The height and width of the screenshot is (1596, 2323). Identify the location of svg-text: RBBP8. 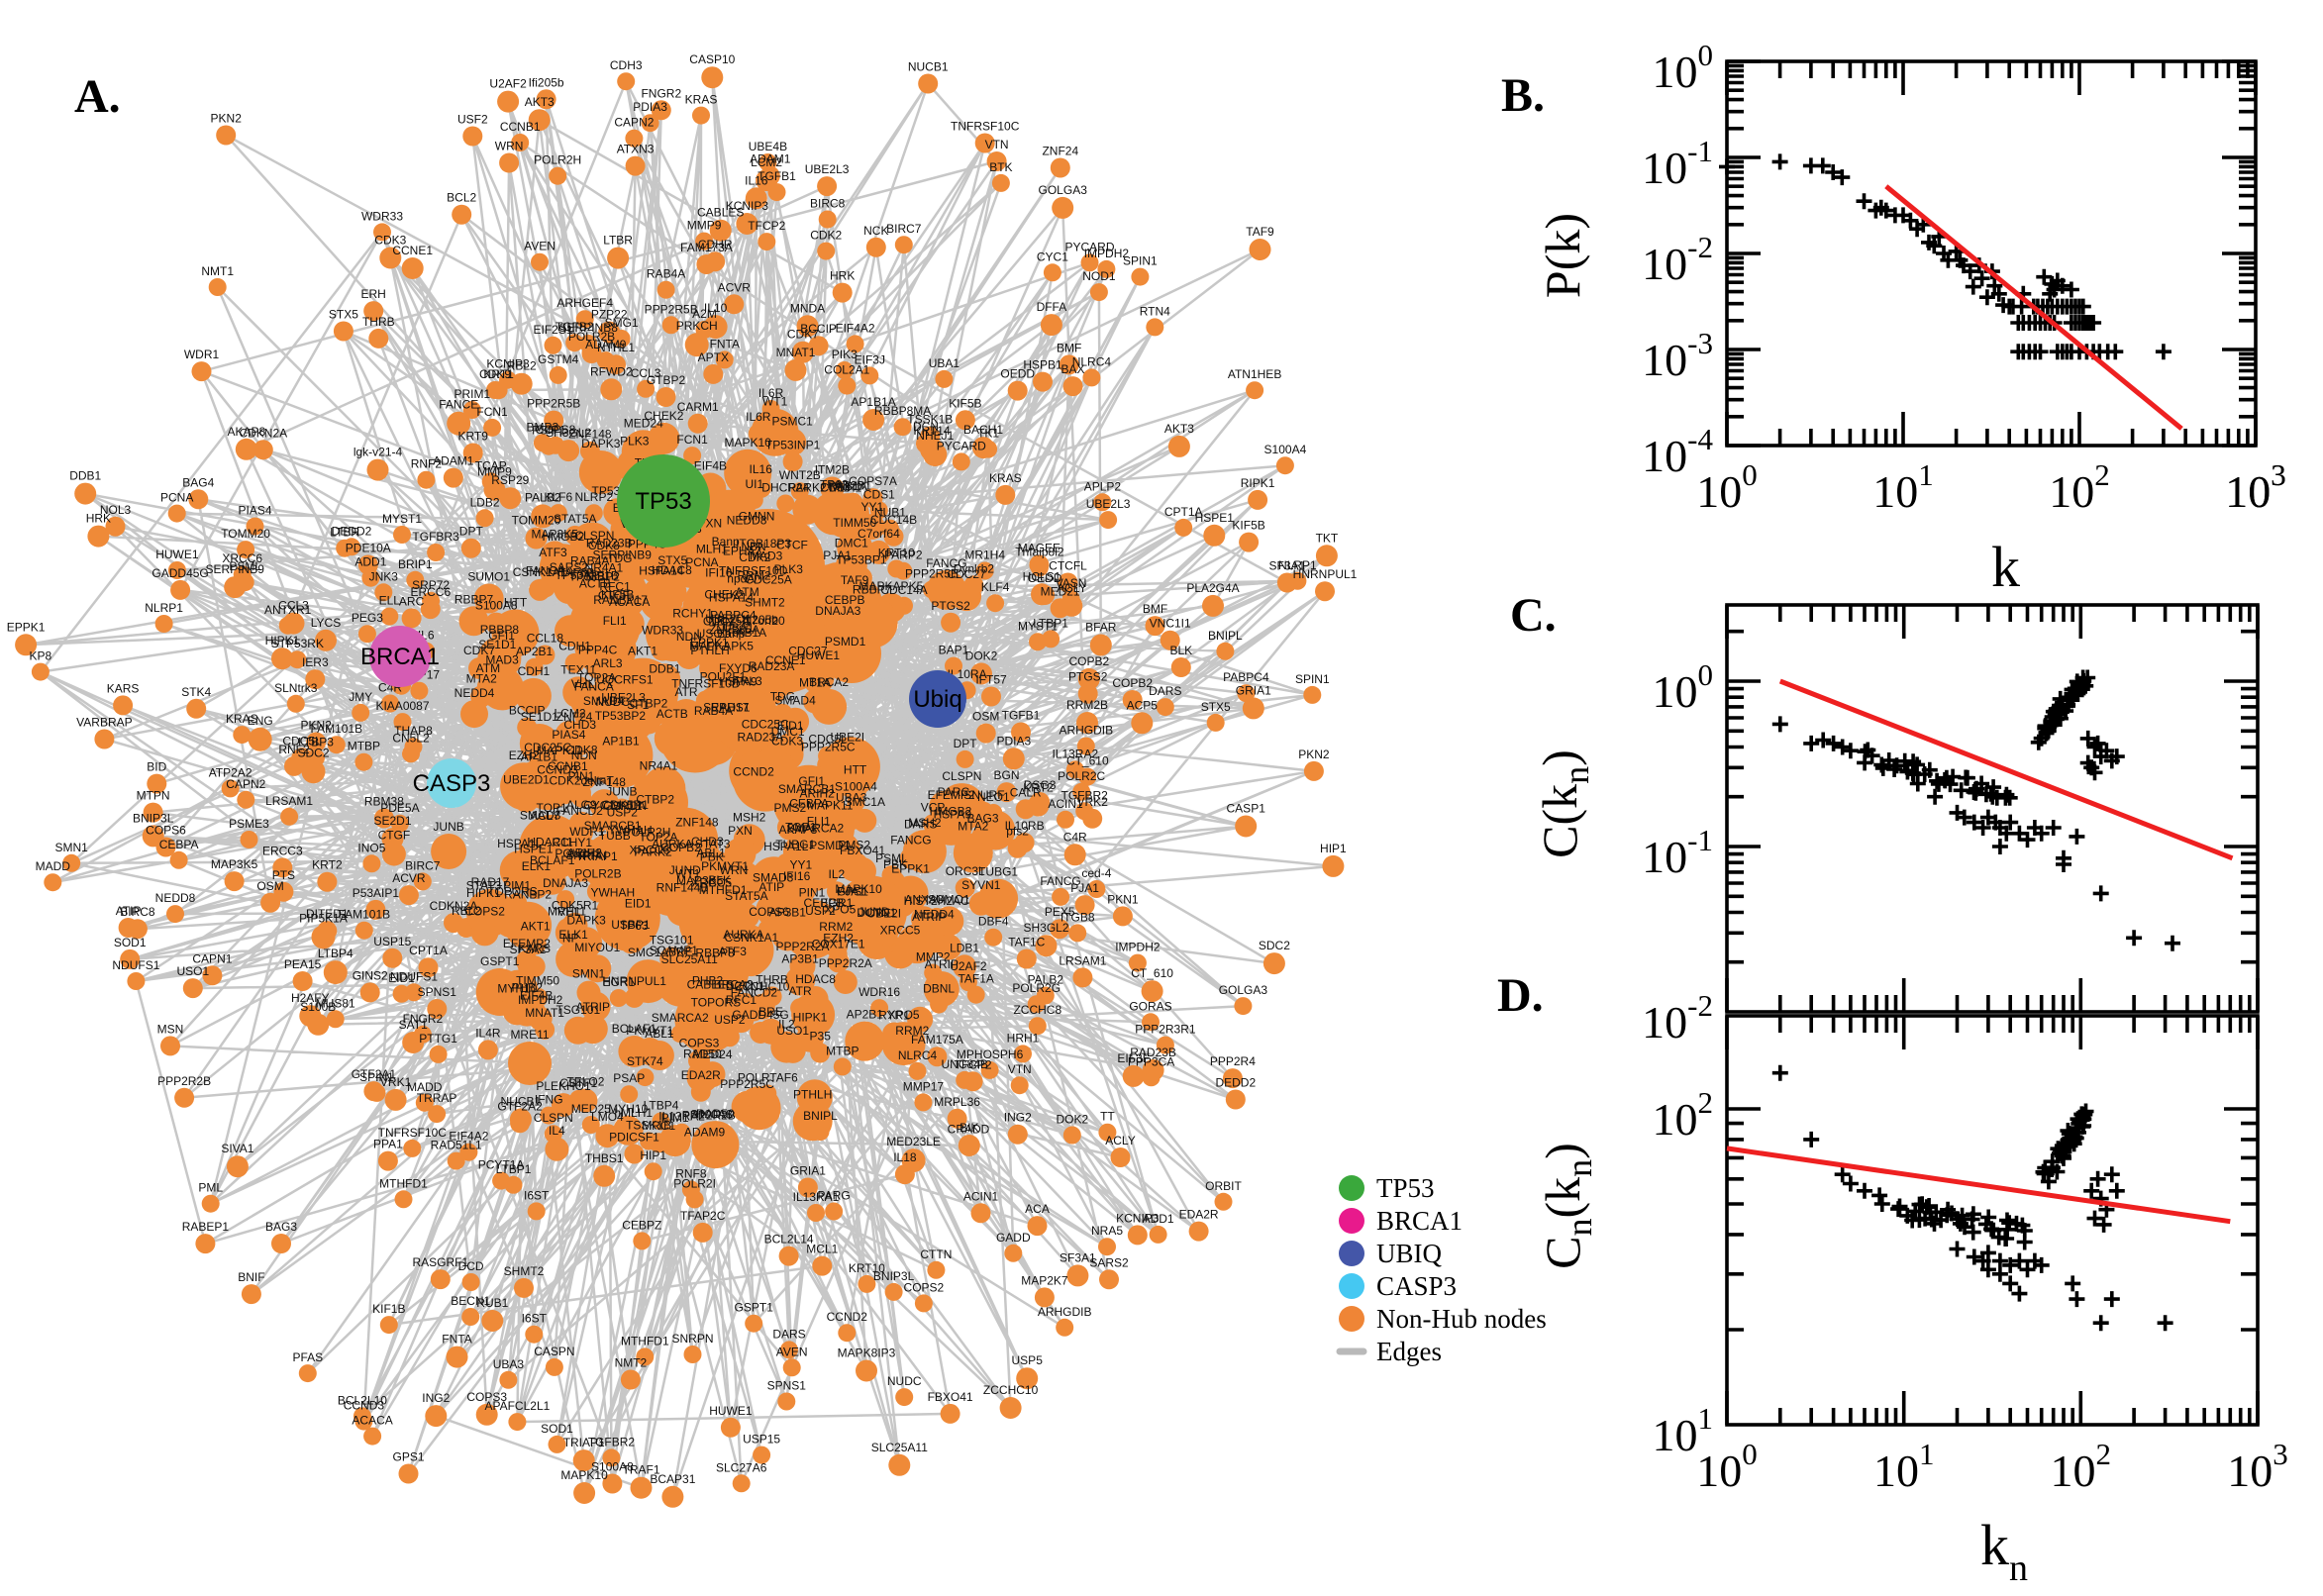
(500, 630).